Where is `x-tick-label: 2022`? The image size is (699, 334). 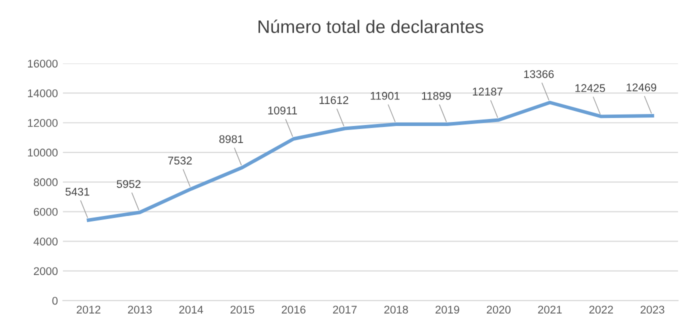 x-tick-label: 2022 is located at coordinates (601, 310).